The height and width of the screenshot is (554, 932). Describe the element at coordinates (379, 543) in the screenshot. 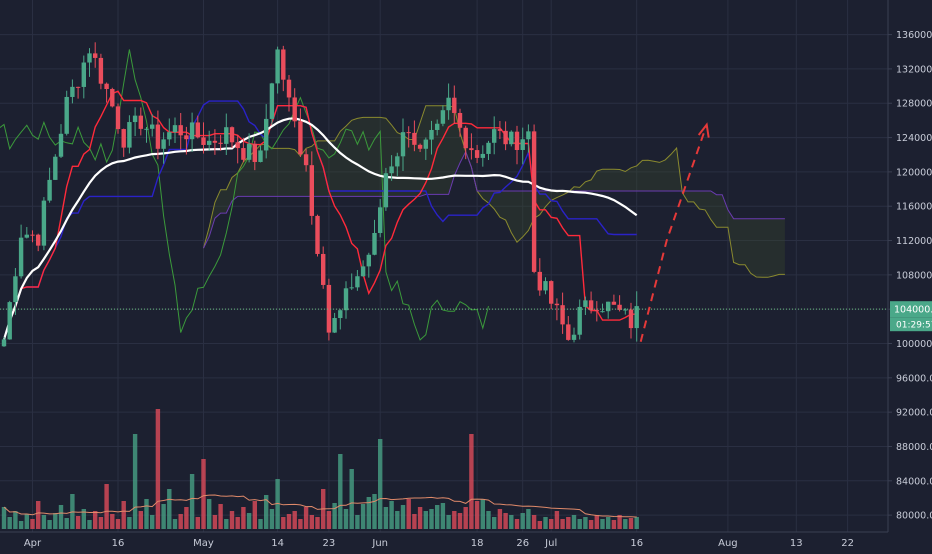

I see `time-tick-label: Jun` at that location.